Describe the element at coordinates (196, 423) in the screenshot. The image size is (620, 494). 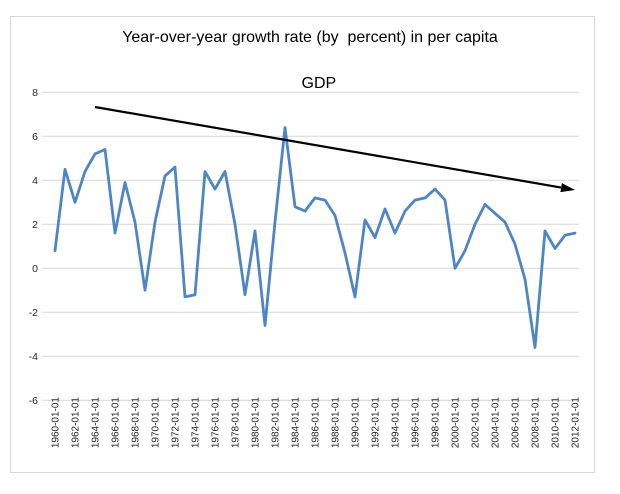
I see `x-axis-tick-label: 1974-01-01` at that location.